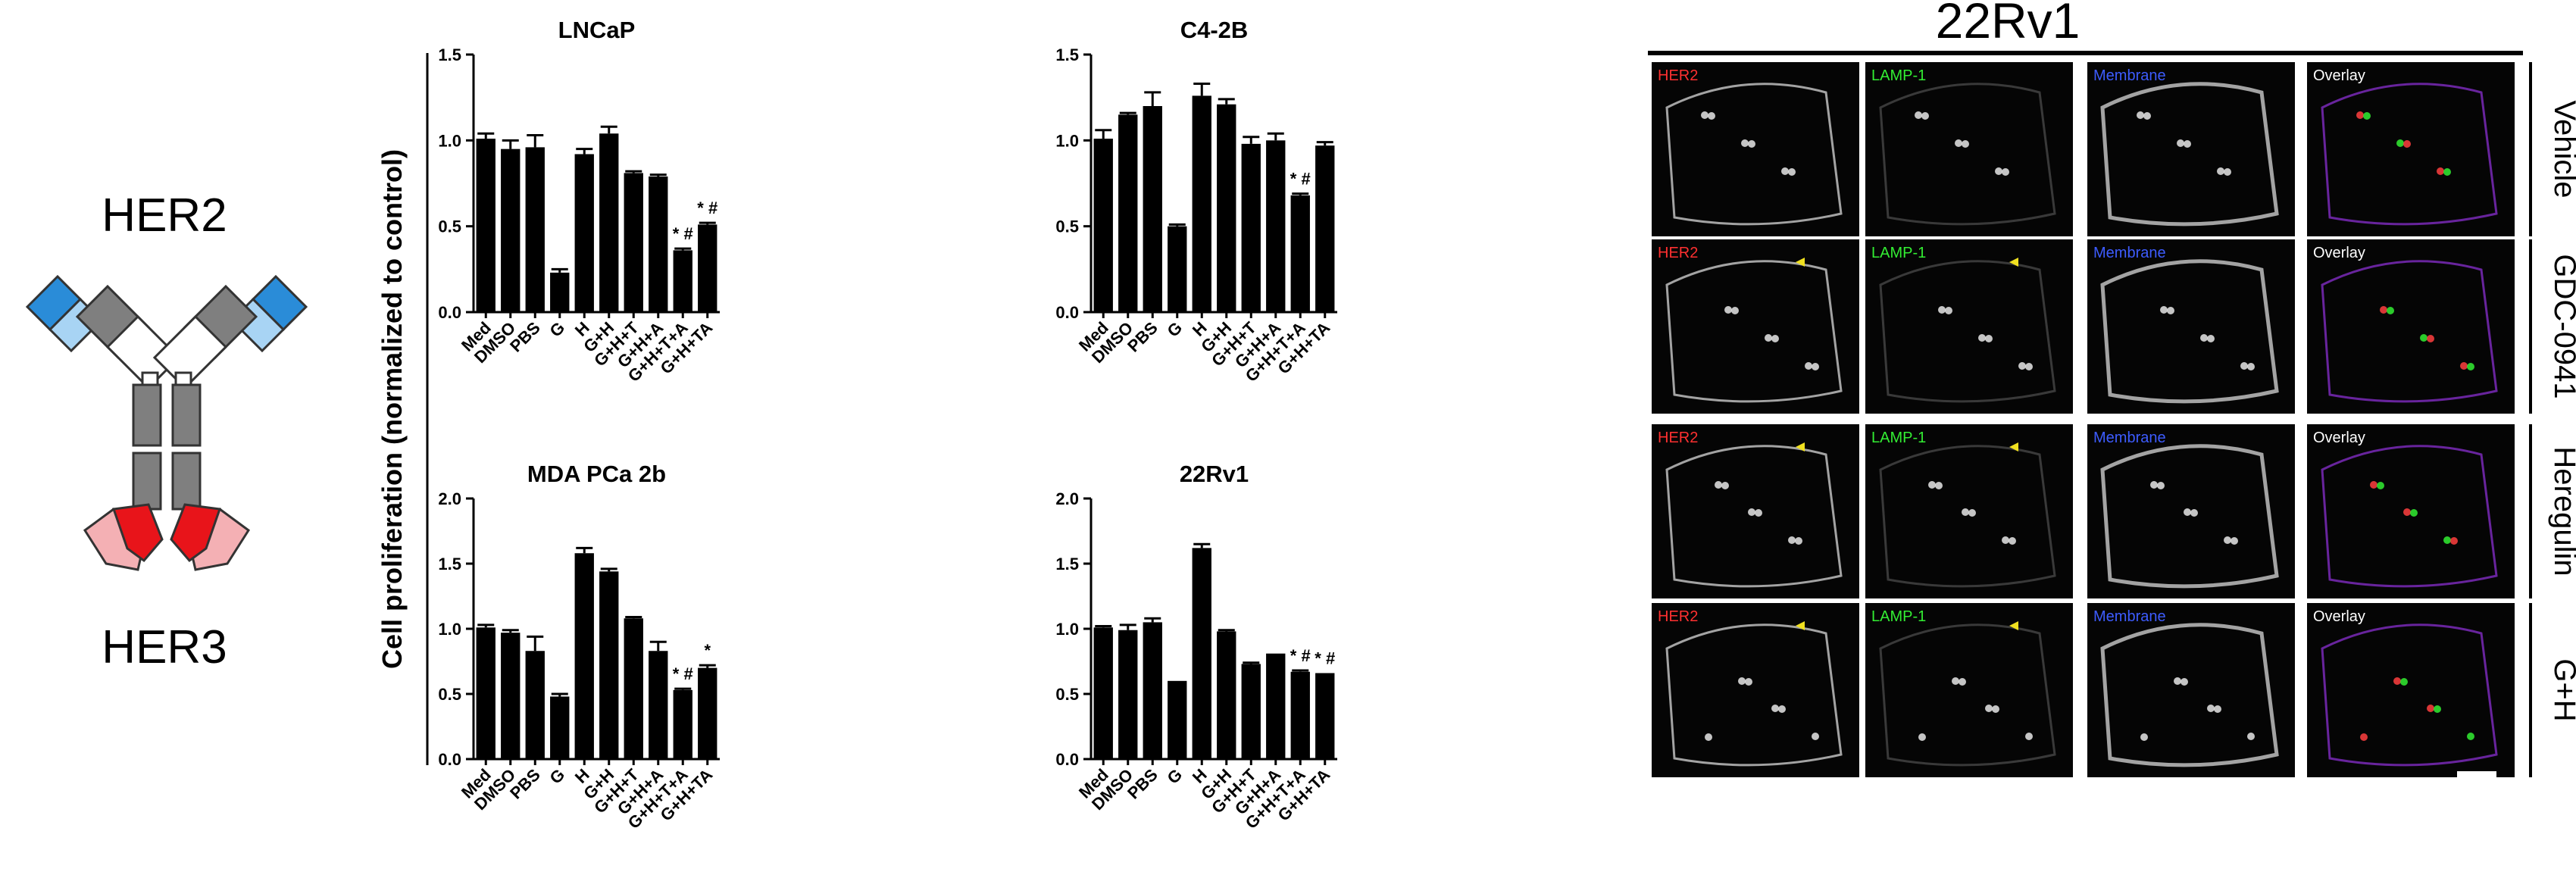 The width and height of the screenshot is (2576, 875). I want to click on channel-label: HER2, so click(1678, 253).